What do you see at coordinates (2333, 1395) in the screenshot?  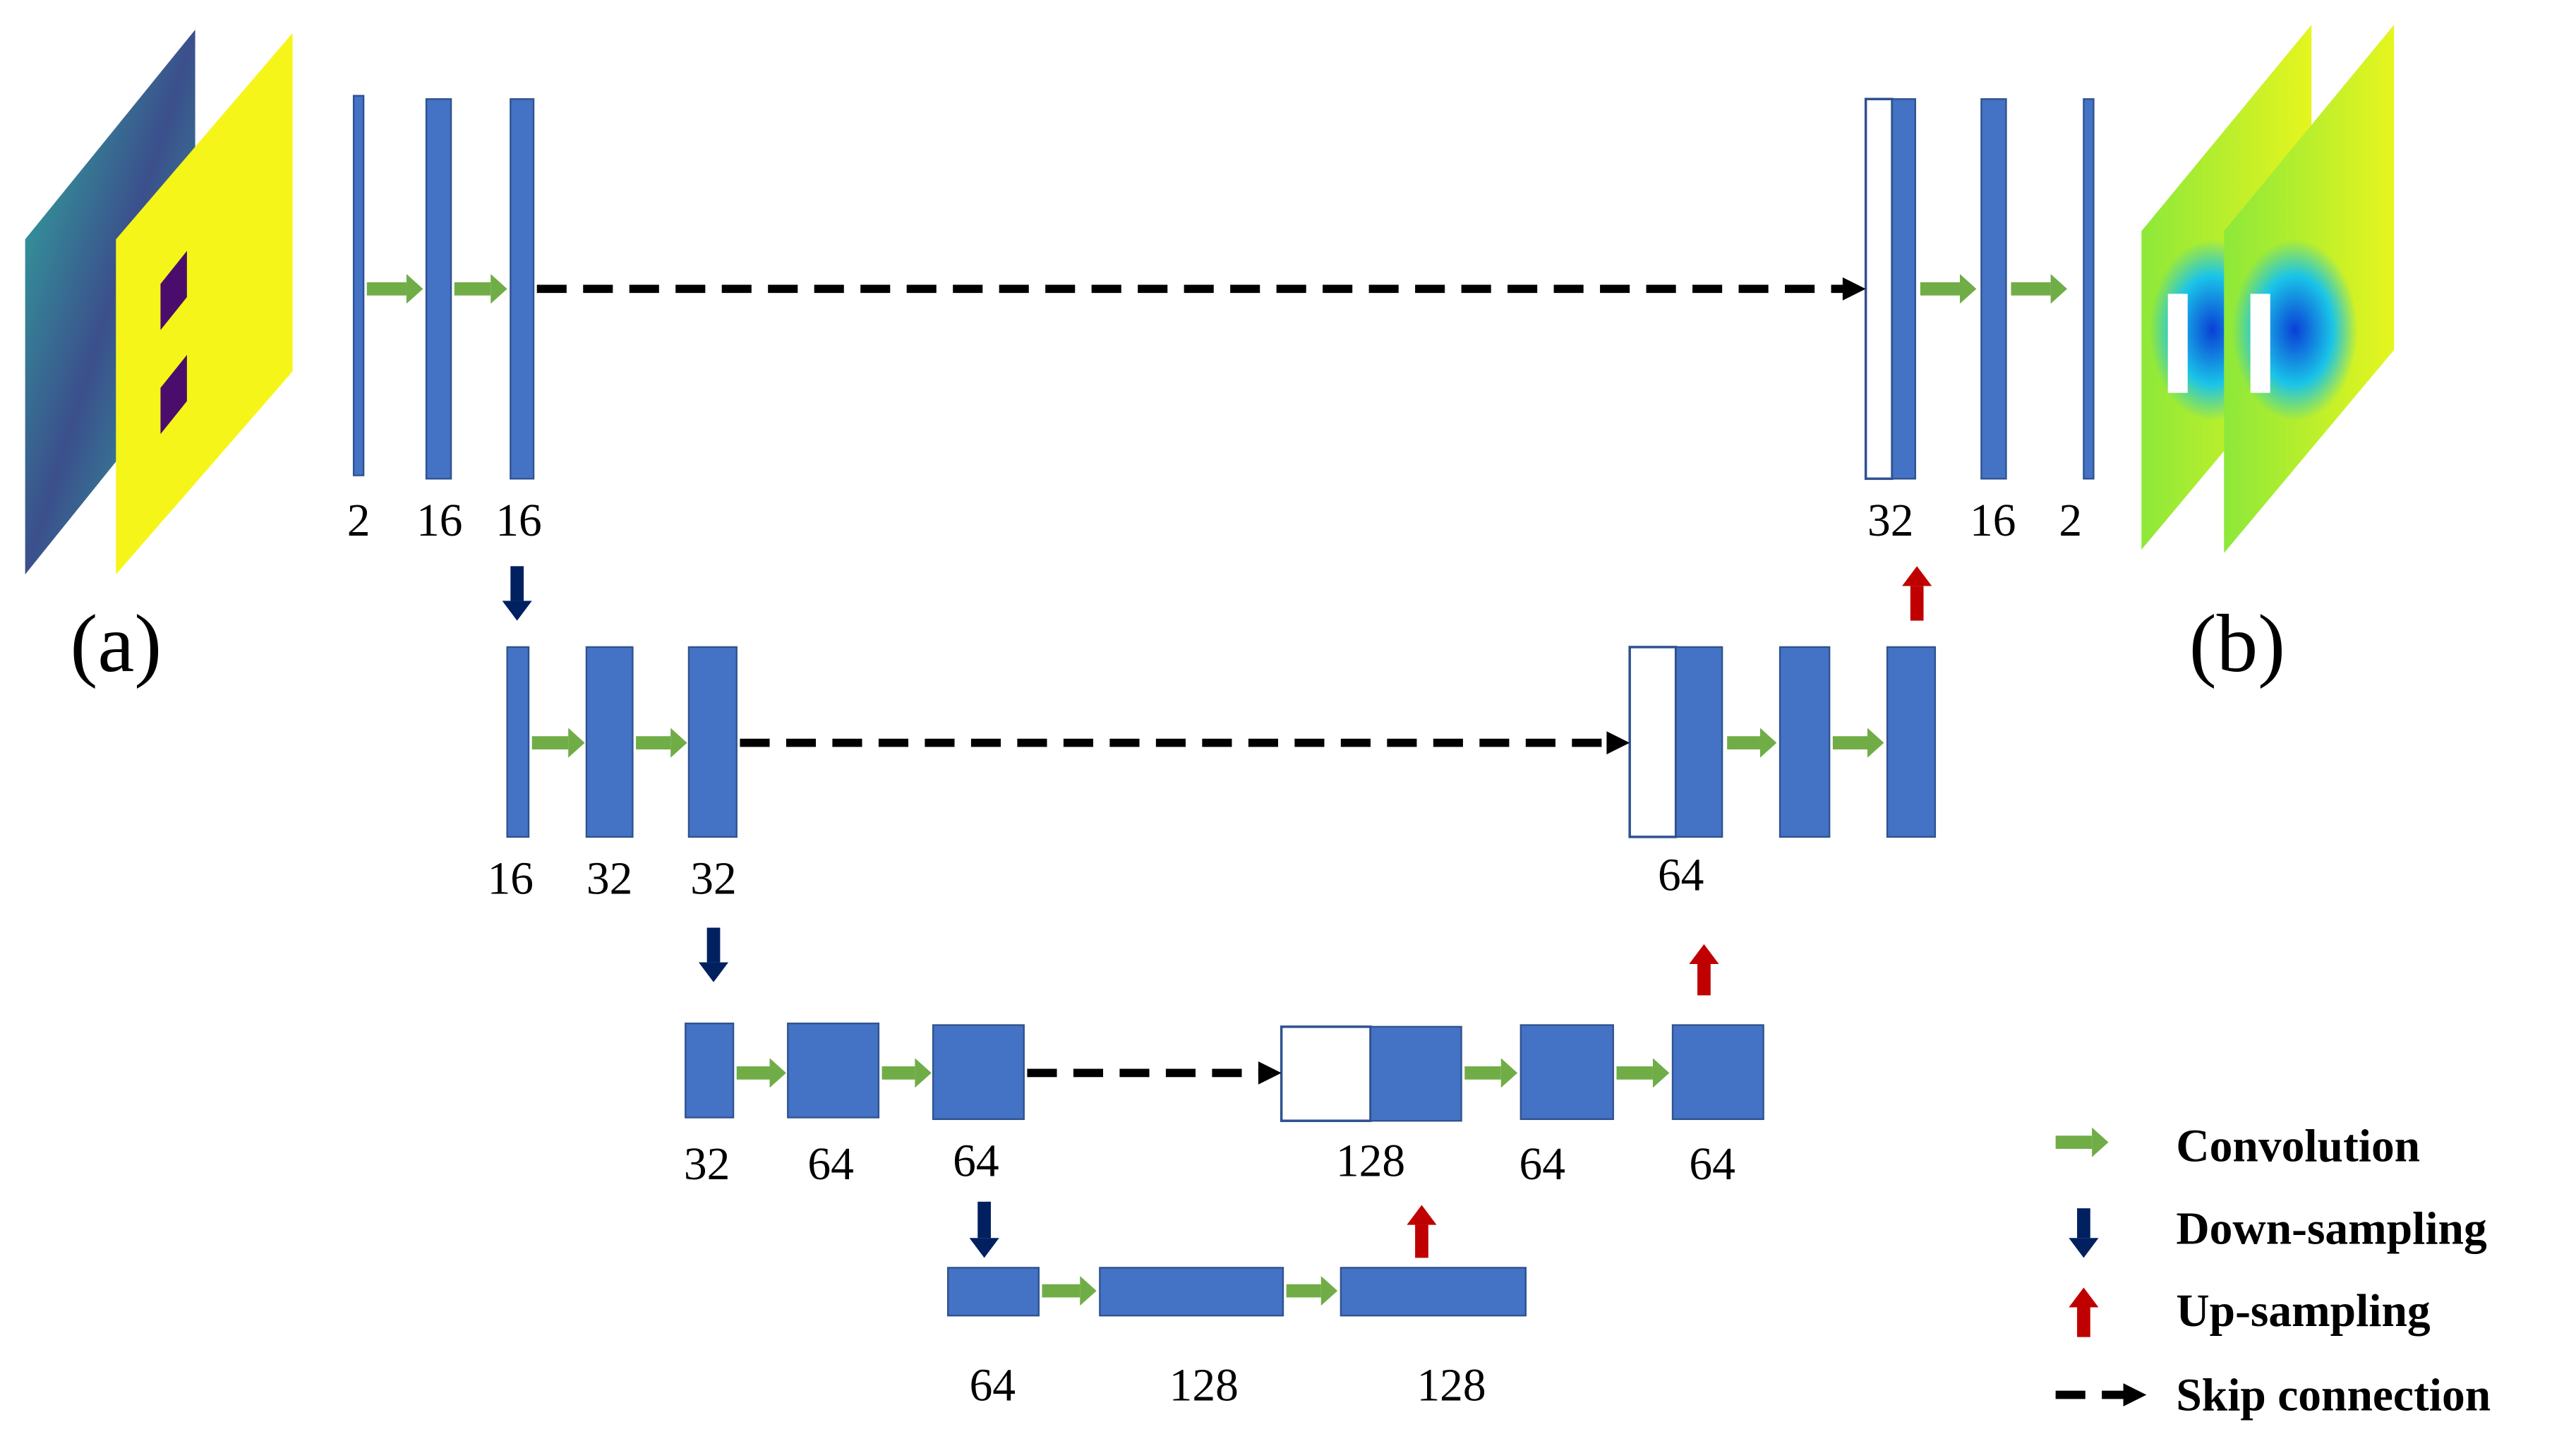 I see `legend-label: Skip connection` at bounding box center [2333, 1395].